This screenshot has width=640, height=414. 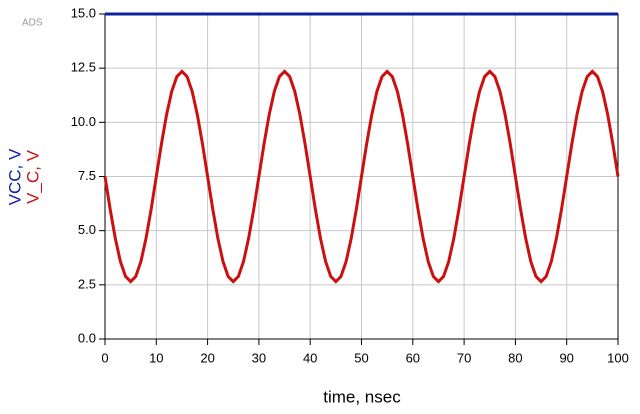 I want to click on x-tick-label: 100, so click(x=618, y=357).